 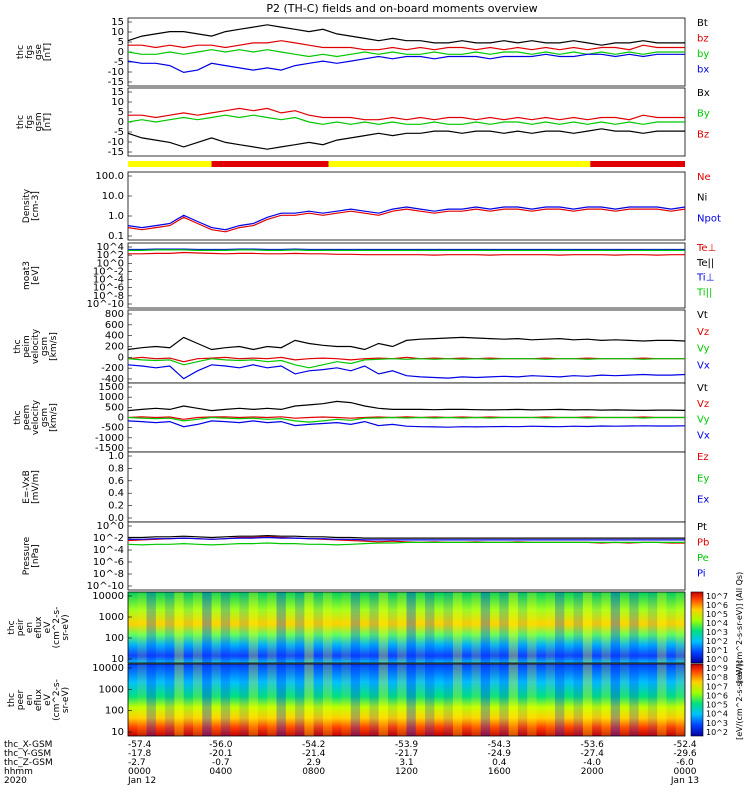 I want to click on y-axis-label-line: [nPa], so click(x=36, y=555).